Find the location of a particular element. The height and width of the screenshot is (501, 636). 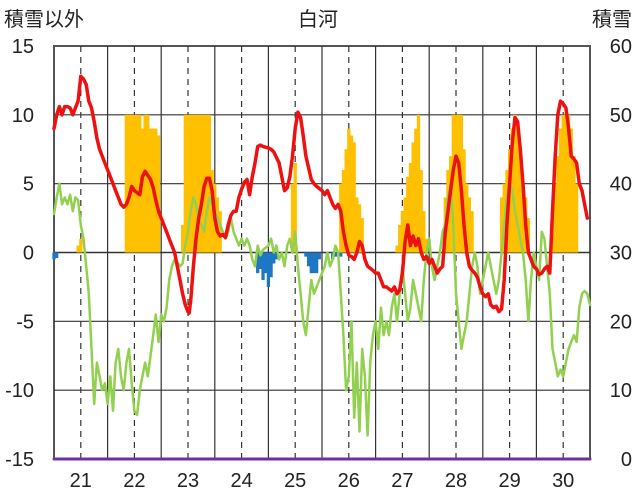

y-left-tick-label: 10 is located at coordinates (23, 116).